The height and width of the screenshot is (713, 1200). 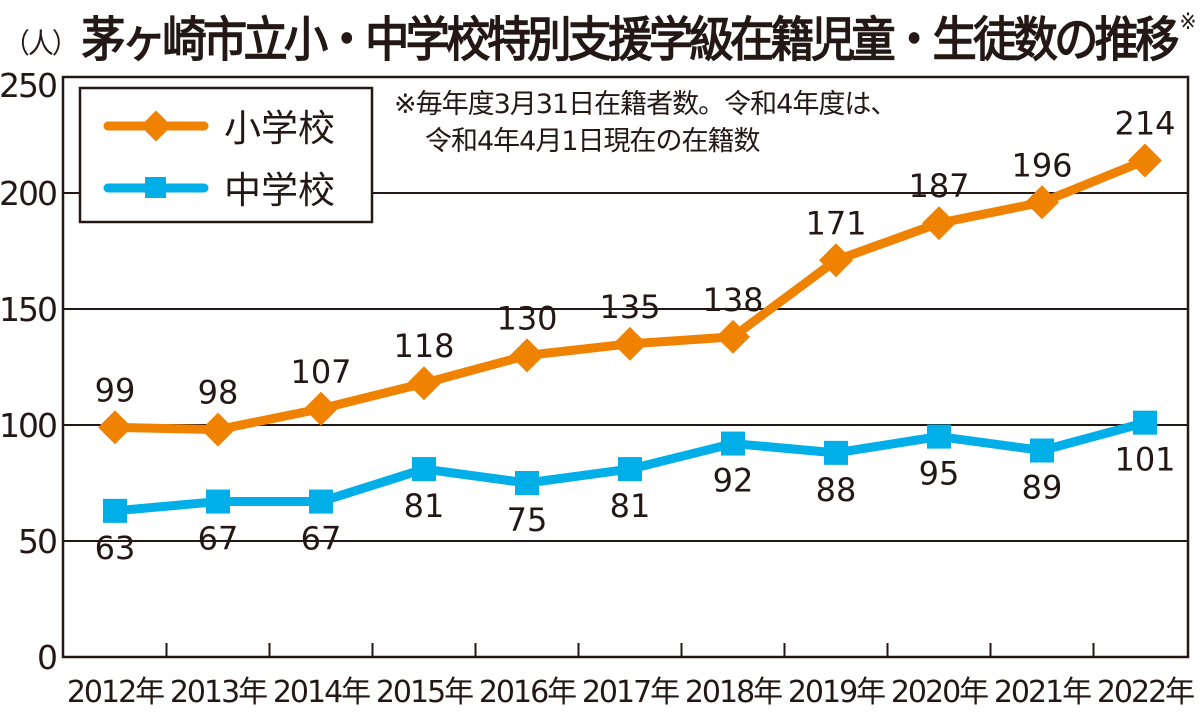 What do you see at coordinates (29, 371) in the screenshot?
I see `y-axis-ticks: 0 50 100 150 200 250` at bounding box center [29, 371].